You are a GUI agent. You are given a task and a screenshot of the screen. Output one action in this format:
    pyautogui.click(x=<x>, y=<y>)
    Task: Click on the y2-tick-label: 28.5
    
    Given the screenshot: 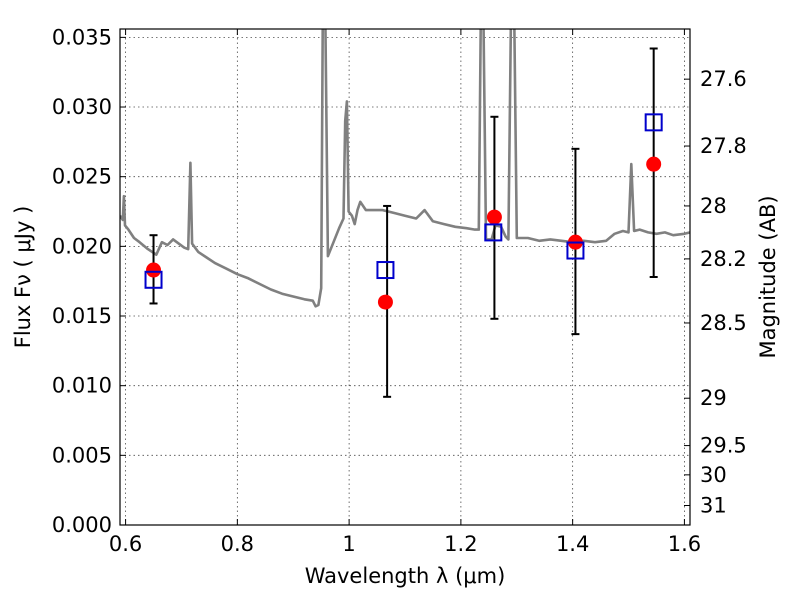 What is the action you would take?
    pyautogui.click(x=723, y=323)
    